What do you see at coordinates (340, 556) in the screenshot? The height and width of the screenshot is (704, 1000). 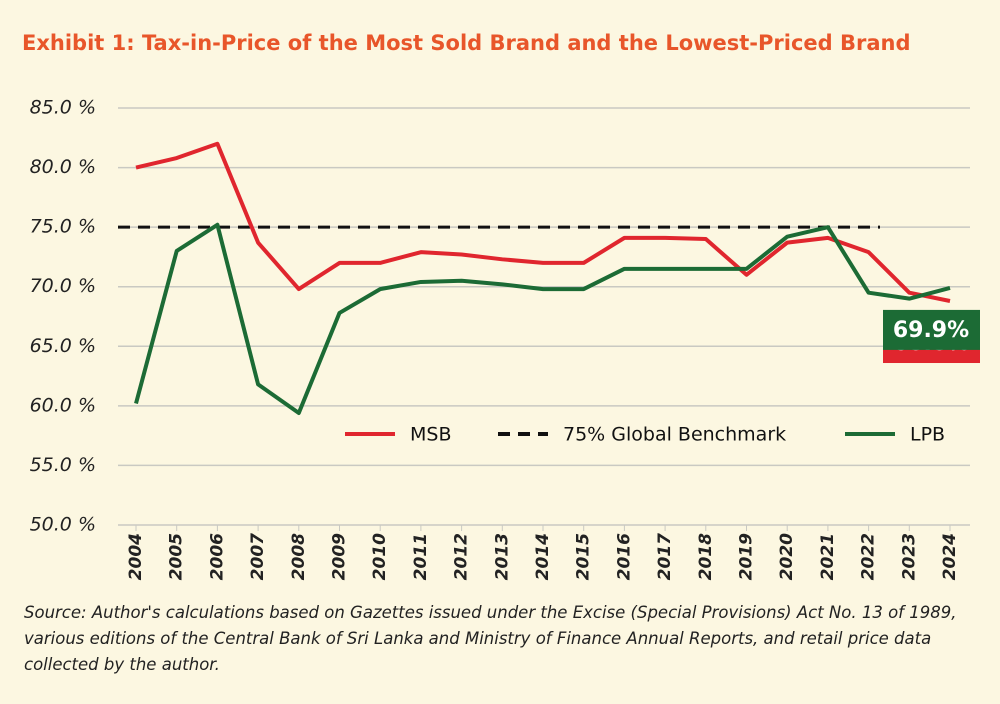 I see `x-tick-label: 2009` at bounding box center [340, 556].